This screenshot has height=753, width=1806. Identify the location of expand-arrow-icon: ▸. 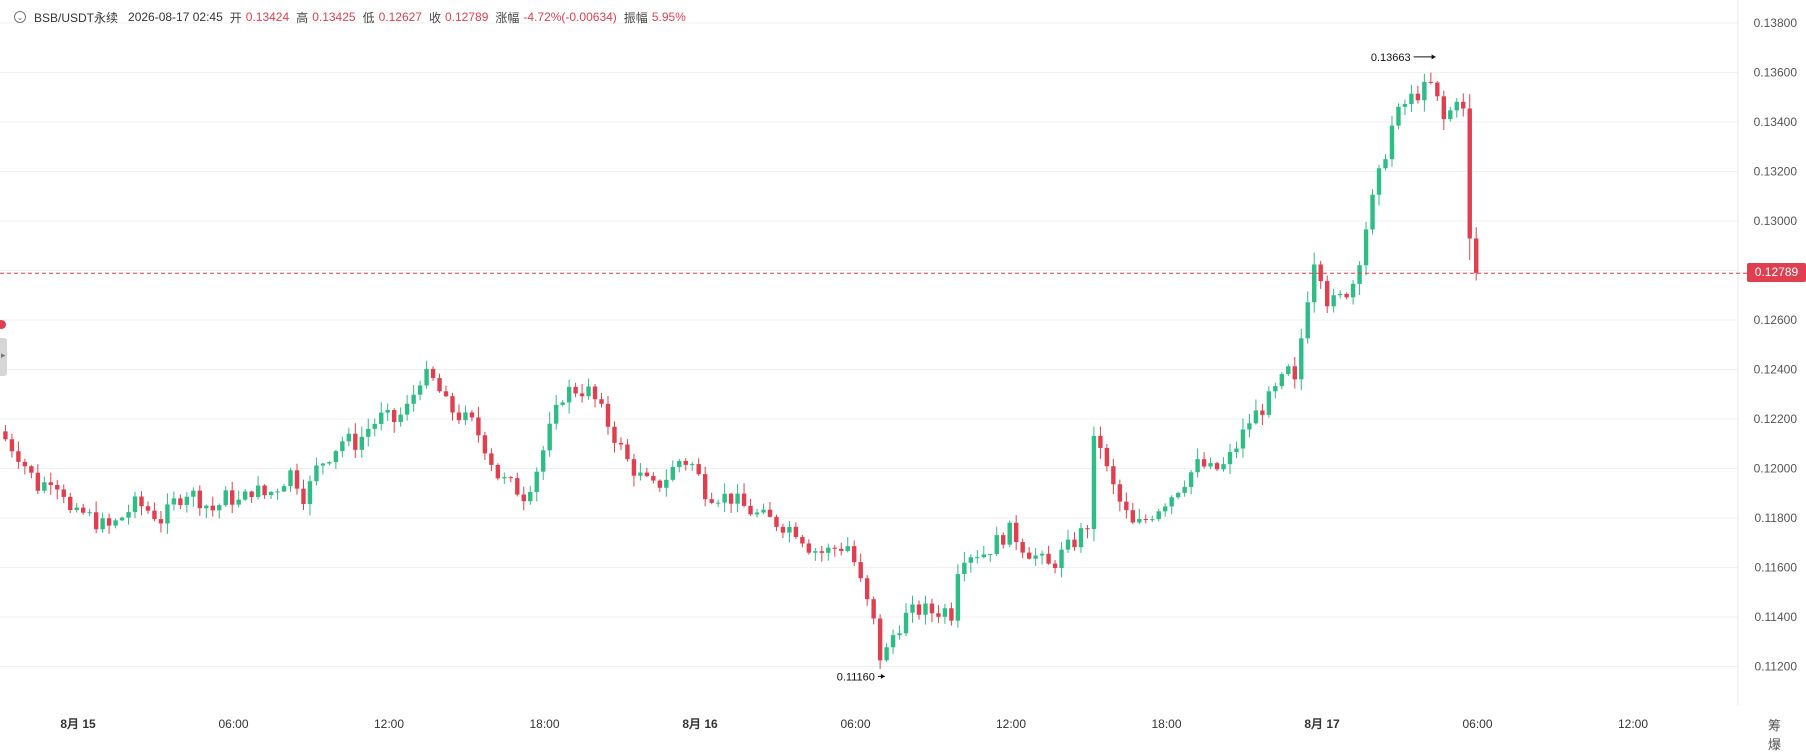
(3, 355).